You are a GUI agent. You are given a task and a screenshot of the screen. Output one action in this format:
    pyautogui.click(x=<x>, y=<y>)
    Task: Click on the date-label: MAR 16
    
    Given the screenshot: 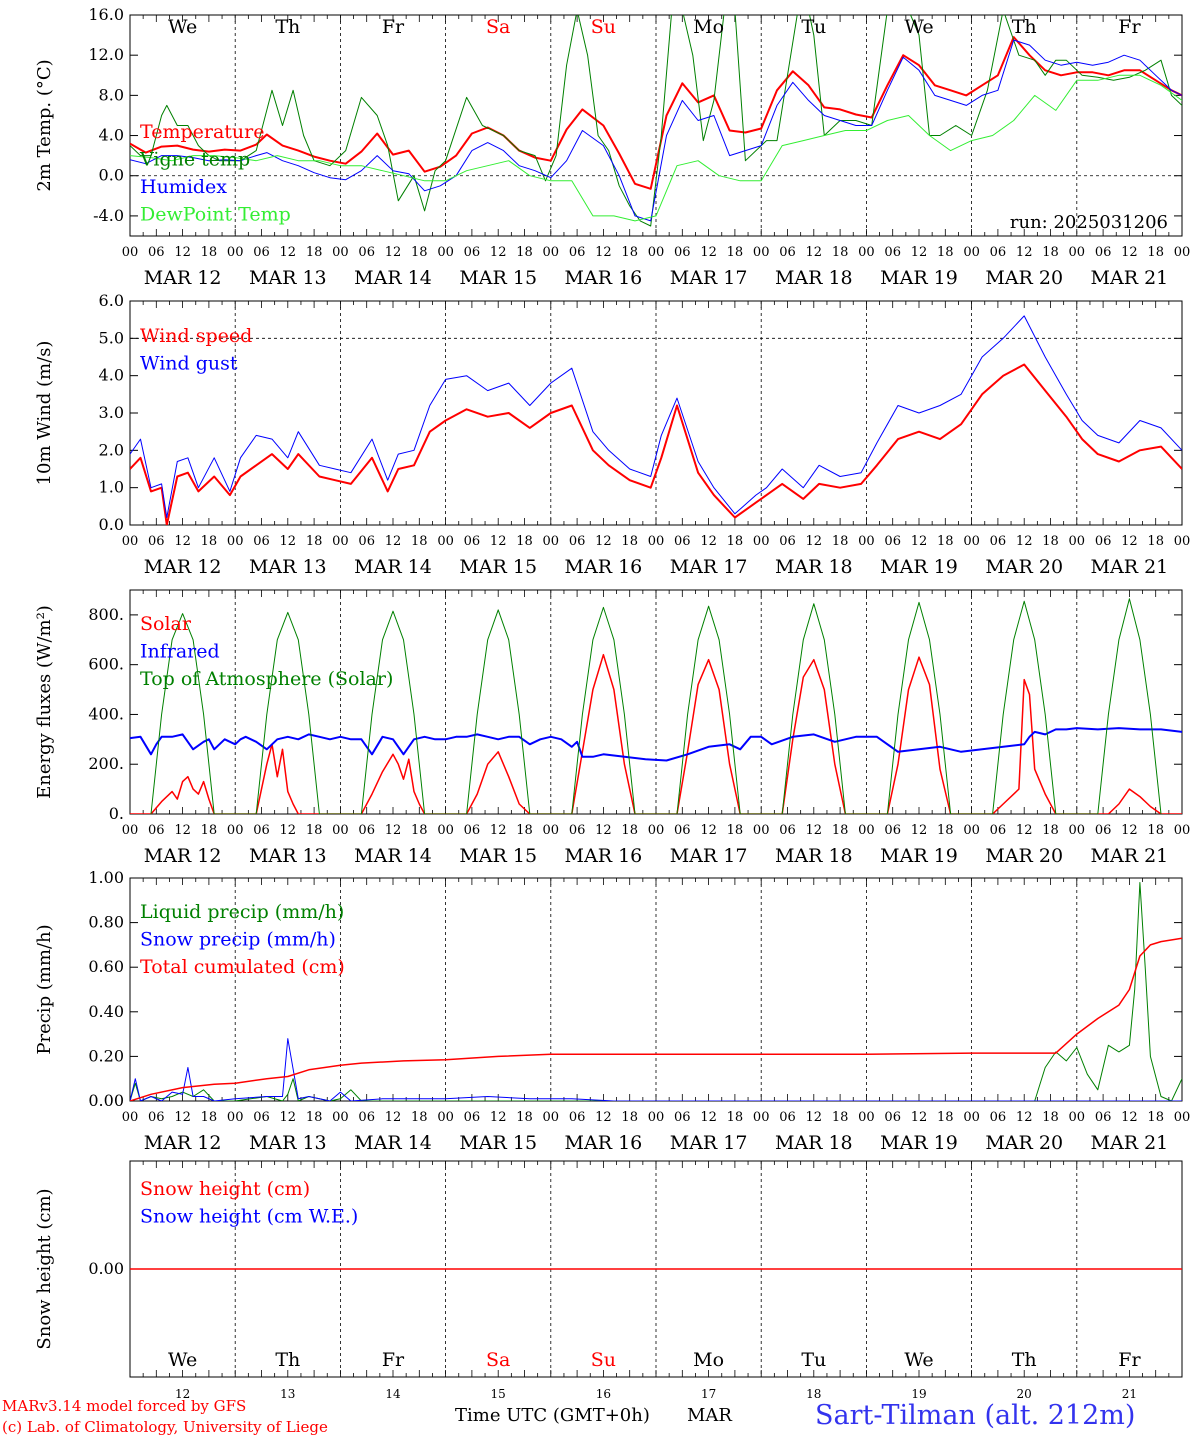 What is the action you would take?
    pyautogui.click(x=604, y=278)
    